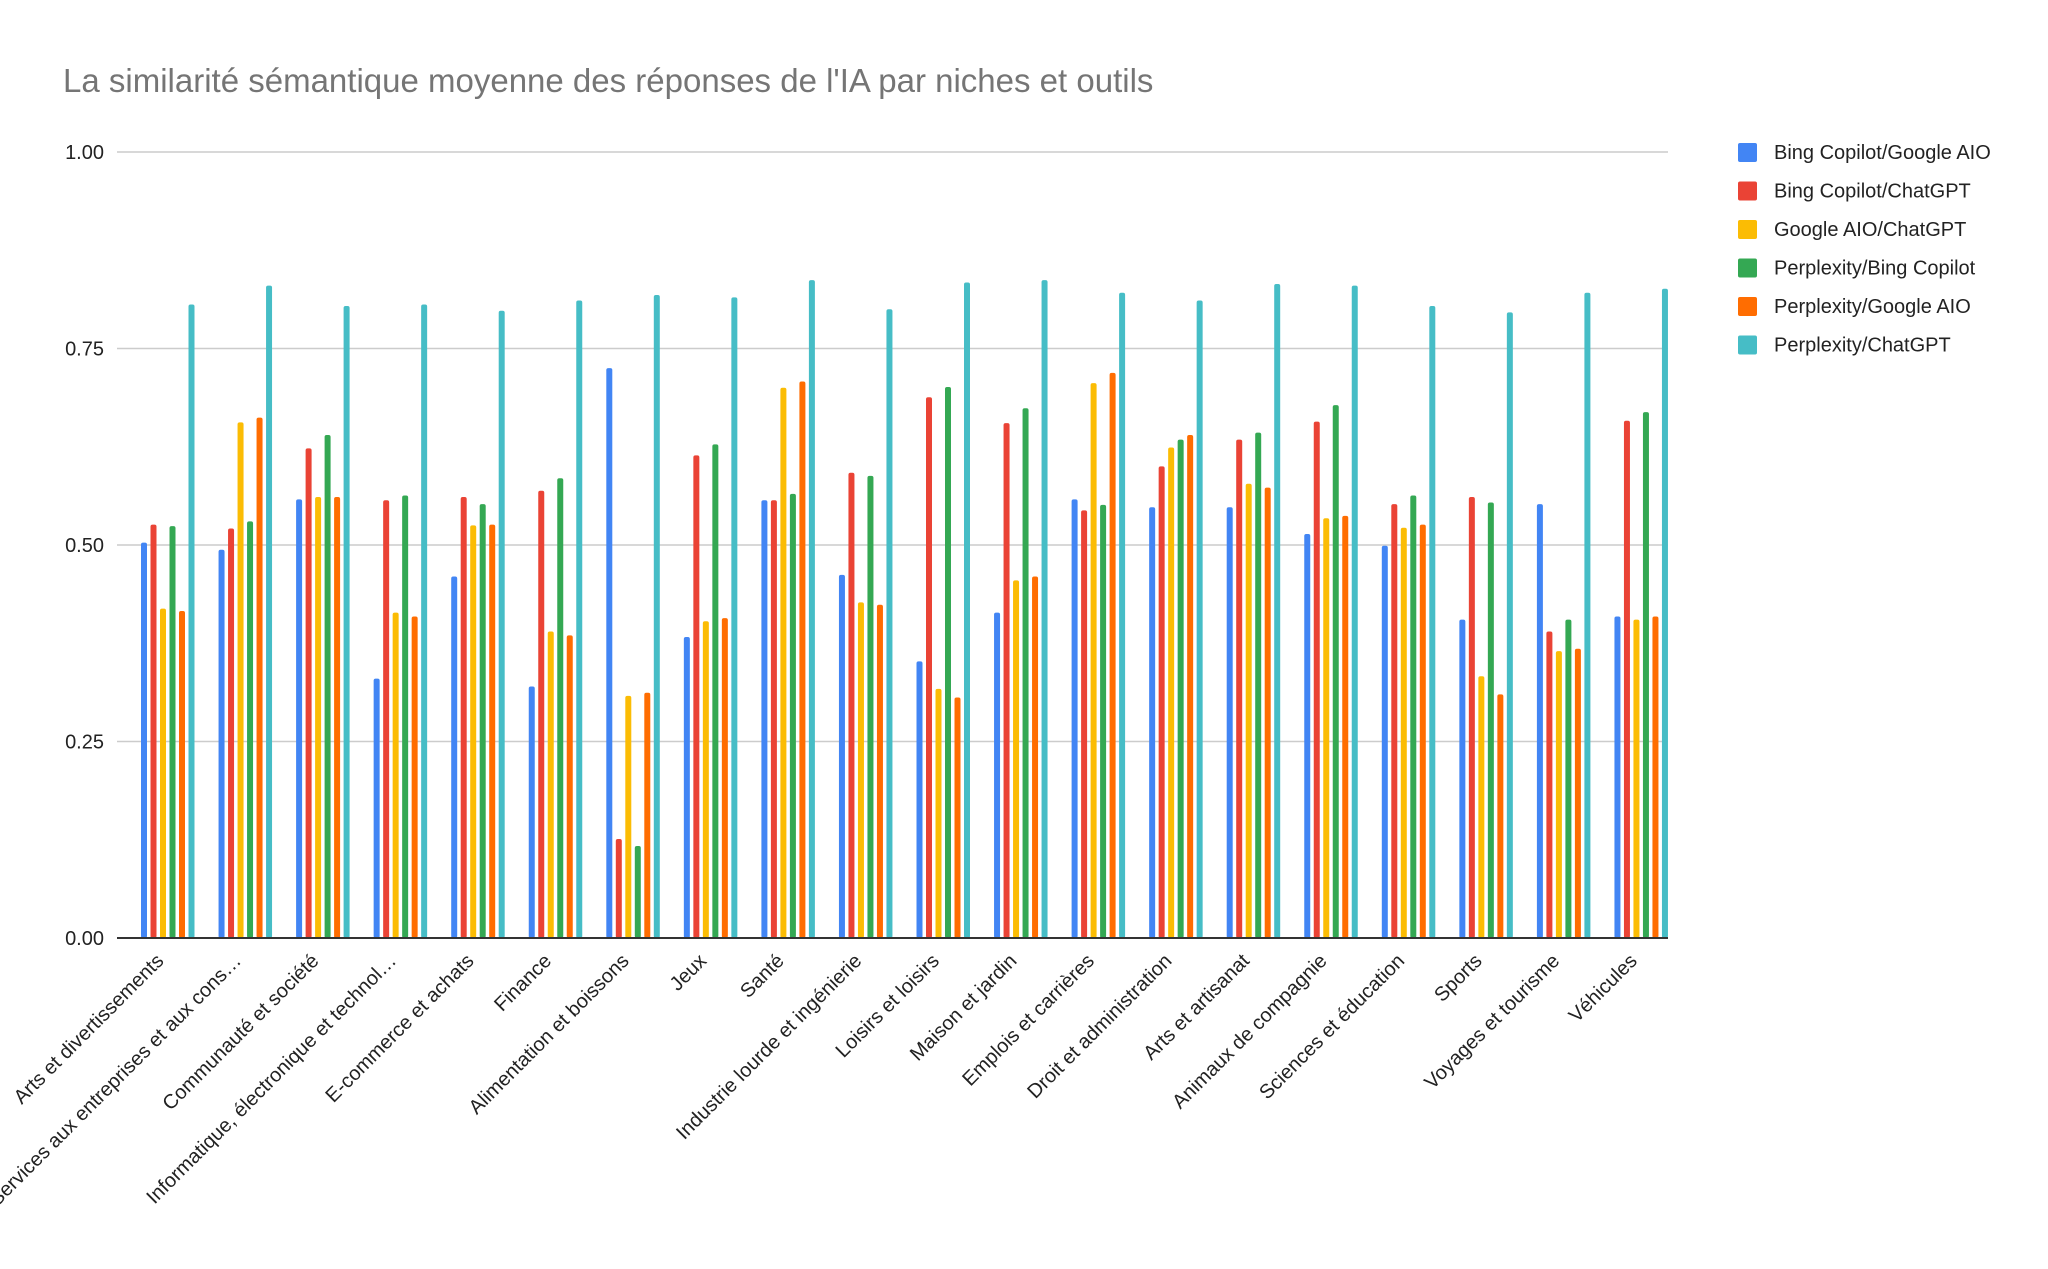  Describe the element at coordinates (84, 350) in the screenshot. I see `y-tick-label: 0.75` at that location.